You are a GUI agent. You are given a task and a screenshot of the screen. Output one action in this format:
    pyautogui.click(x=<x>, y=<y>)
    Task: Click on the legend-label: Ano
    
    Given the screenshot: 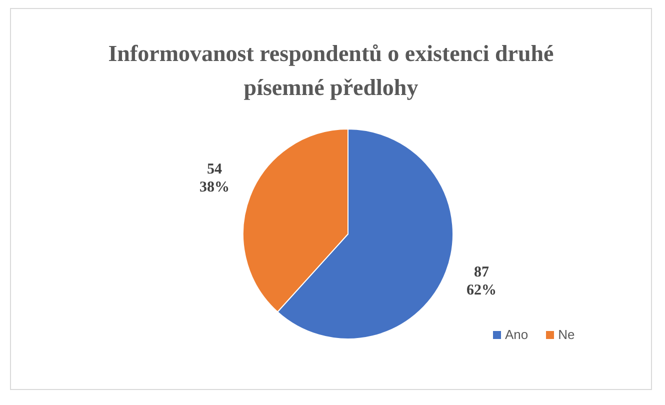 What is the action you would take?
    pyautogui.click(x=516, y=334)
    